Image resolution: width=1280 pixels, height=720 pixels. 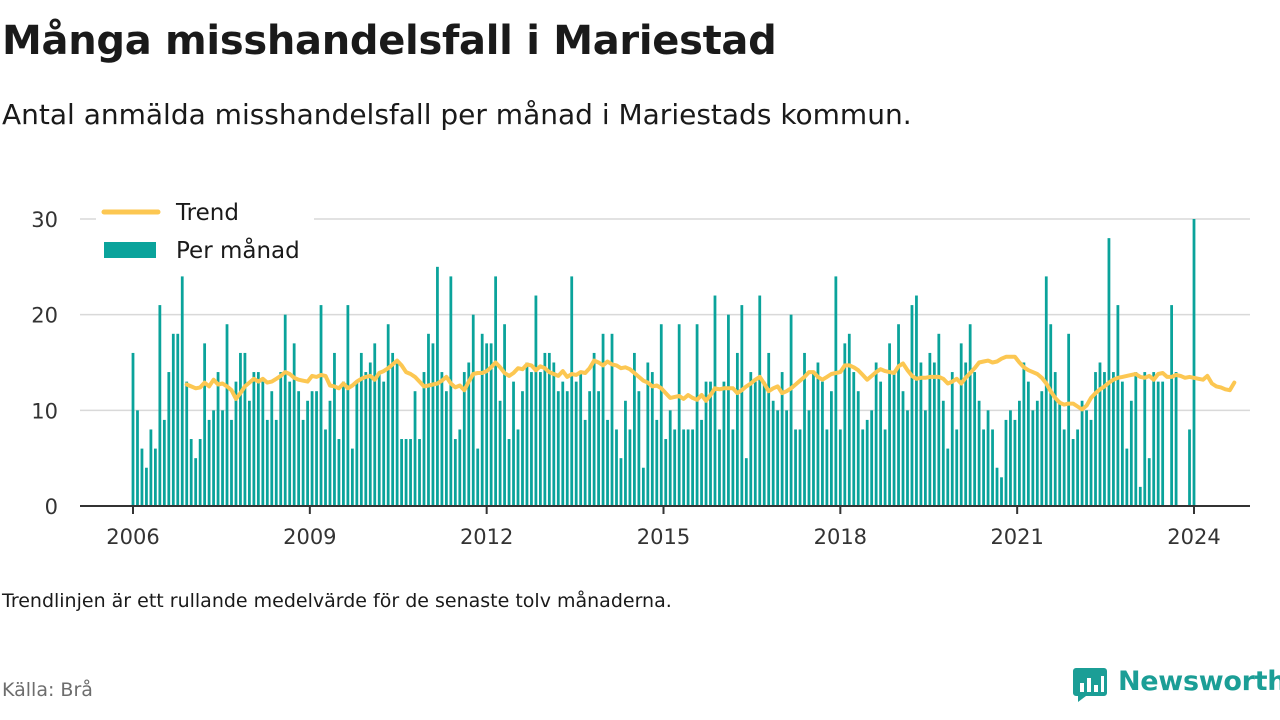 I want to click on y-tick-label: 0, so click(x=51, y=507).